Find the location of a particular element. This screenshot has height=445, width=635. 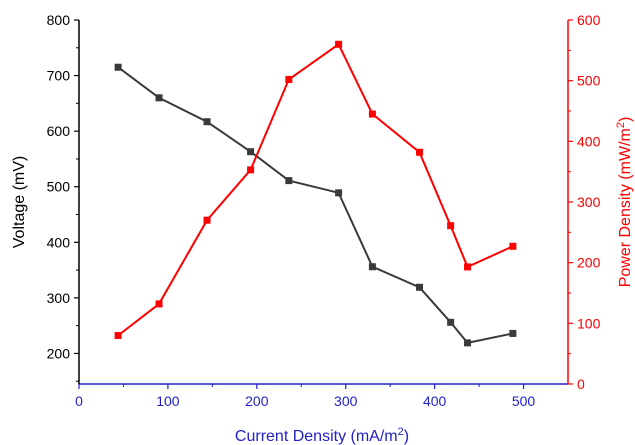

left-tick-label: 800 is located at coordinates (59, 20).